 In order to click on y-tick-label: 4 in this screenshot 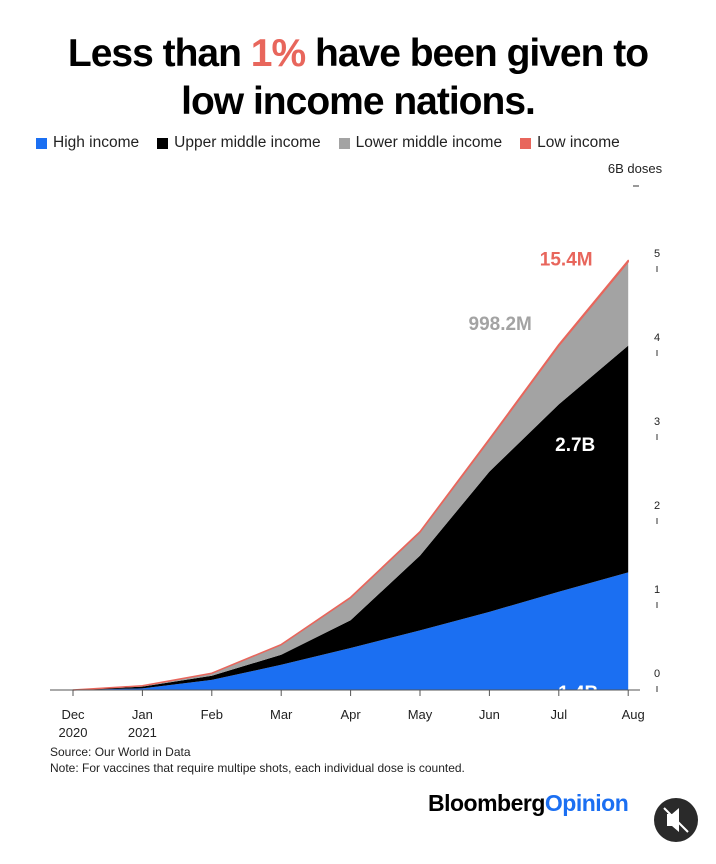, I will do `click(657, 338)`.